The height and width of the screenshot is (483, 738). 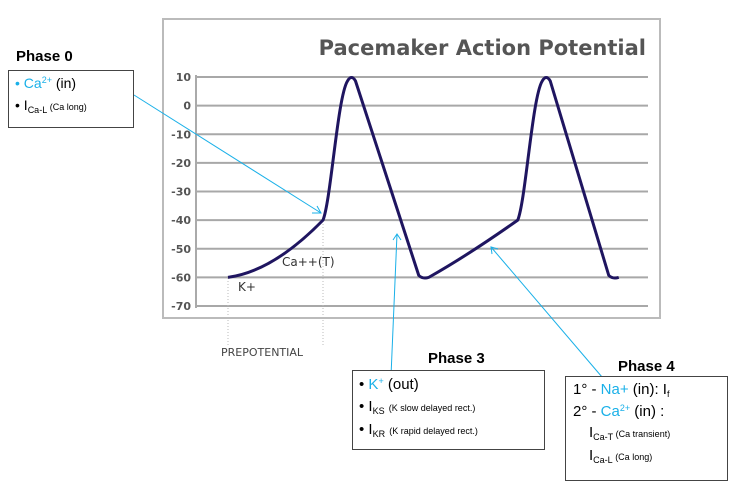 I want to click on y-tick-label: -20, so click(x=181, y=163).